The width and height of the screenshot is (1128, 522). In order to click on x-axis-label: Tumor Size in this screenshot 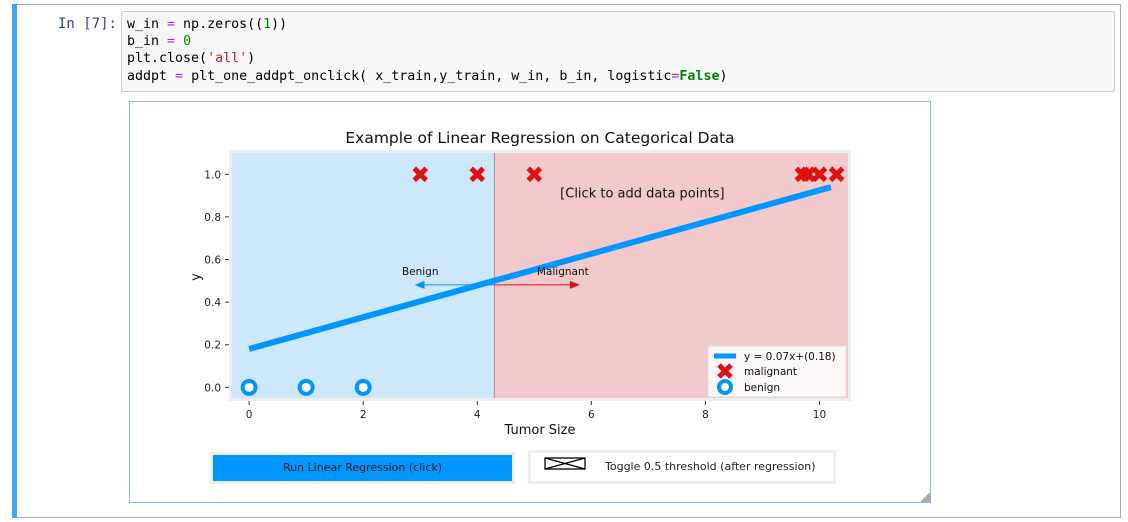, I will do `click(540, 430)`.